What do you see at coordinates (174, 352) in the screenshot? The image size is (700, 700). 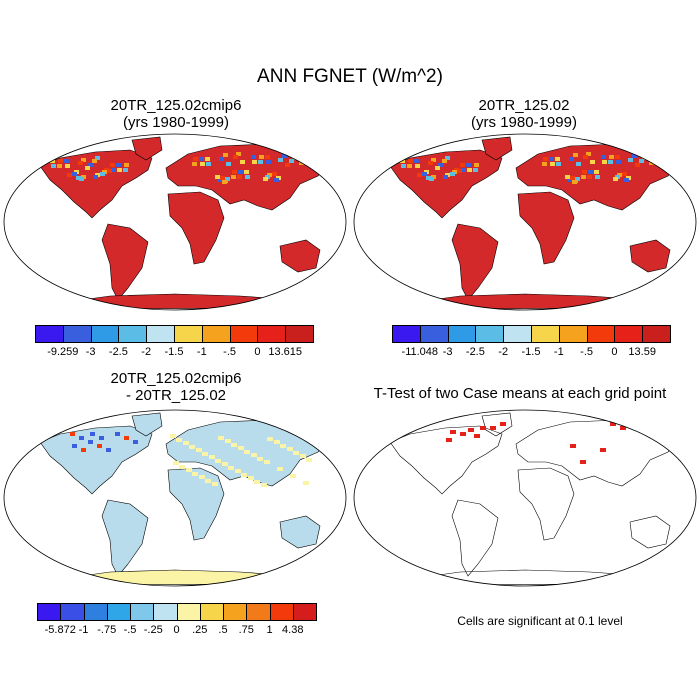 I see `colorbar-label: -1.5` at bounding box center [174, 352].